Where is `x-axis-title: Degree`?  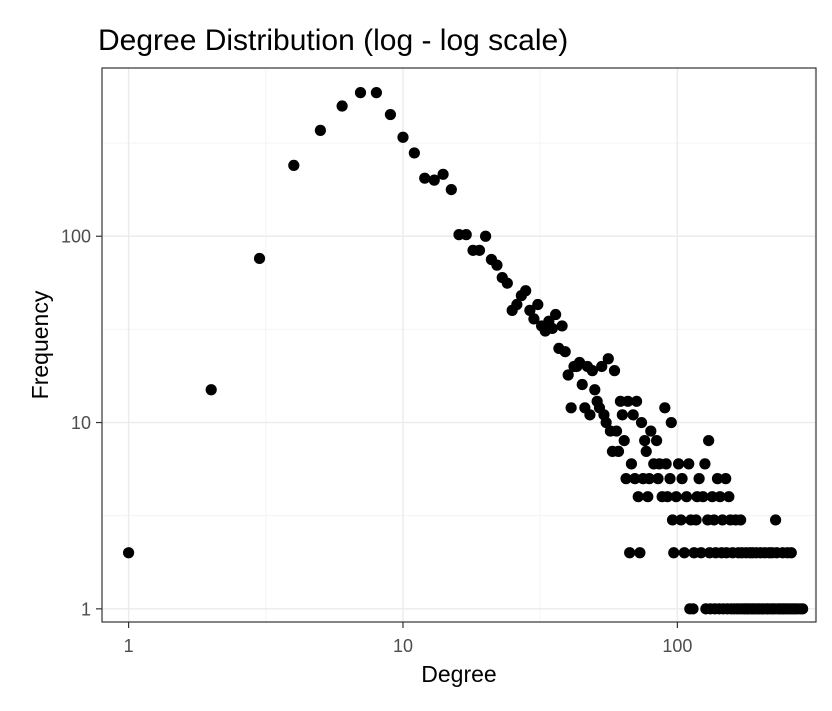 x-axis-title: Degree is located at coordinates (458, 674).